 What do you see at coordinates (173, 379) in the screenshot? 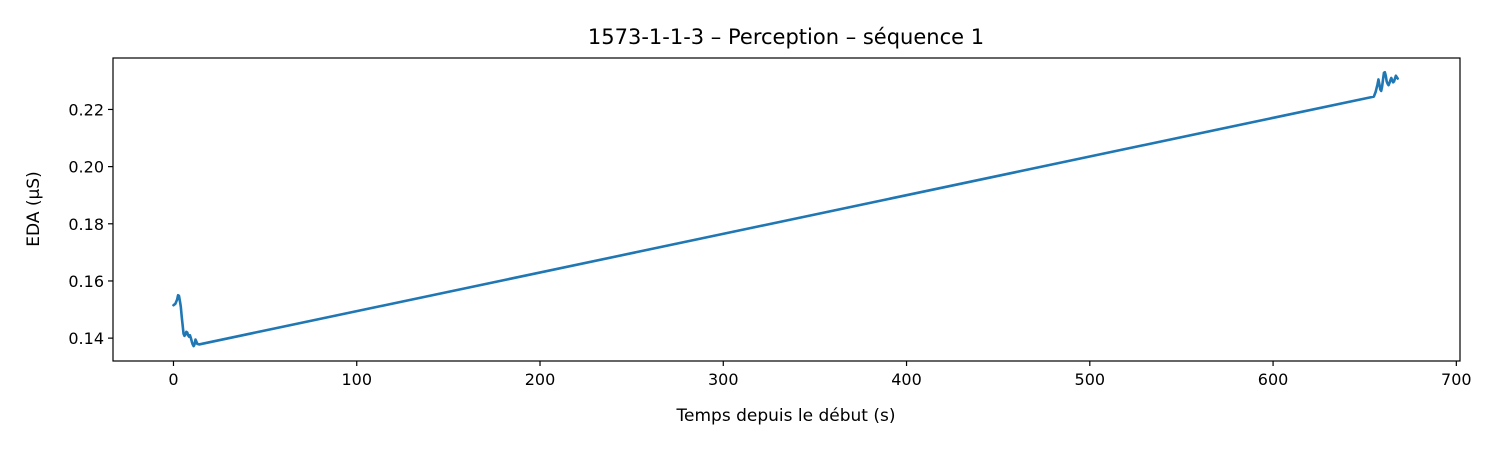
I see `x-tick-label: 0` at bounding box center [173, 379].